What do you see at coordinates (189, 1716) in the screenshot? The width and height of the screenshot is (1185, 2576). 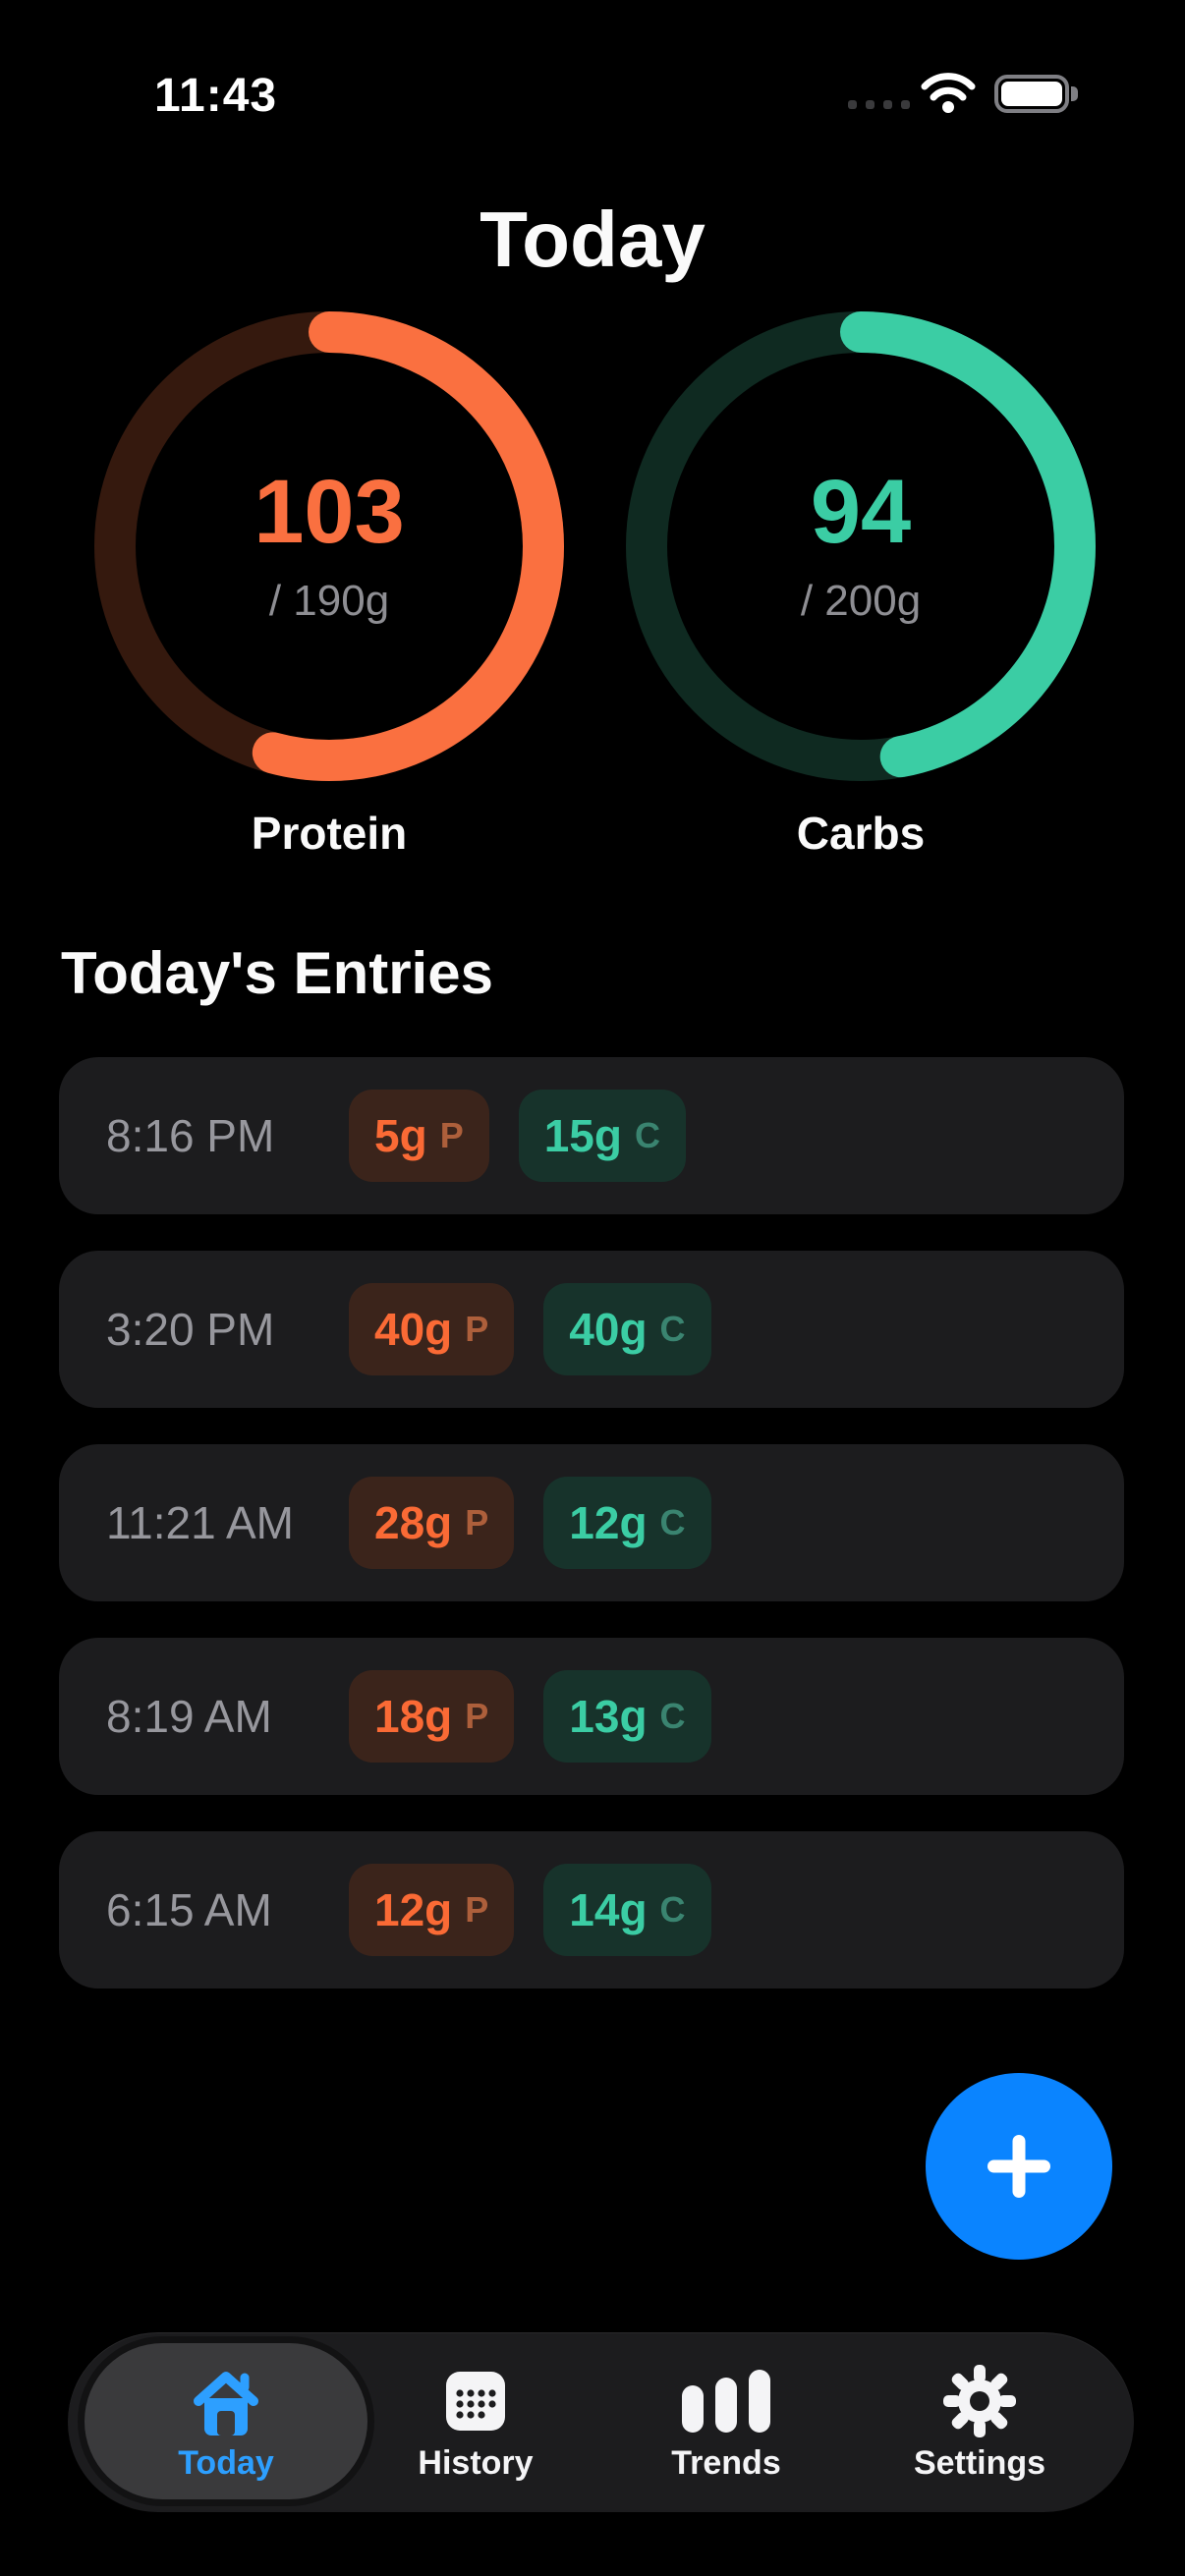 I see `entry-time: 8:19 AM` at bounding box center [189, 1716].